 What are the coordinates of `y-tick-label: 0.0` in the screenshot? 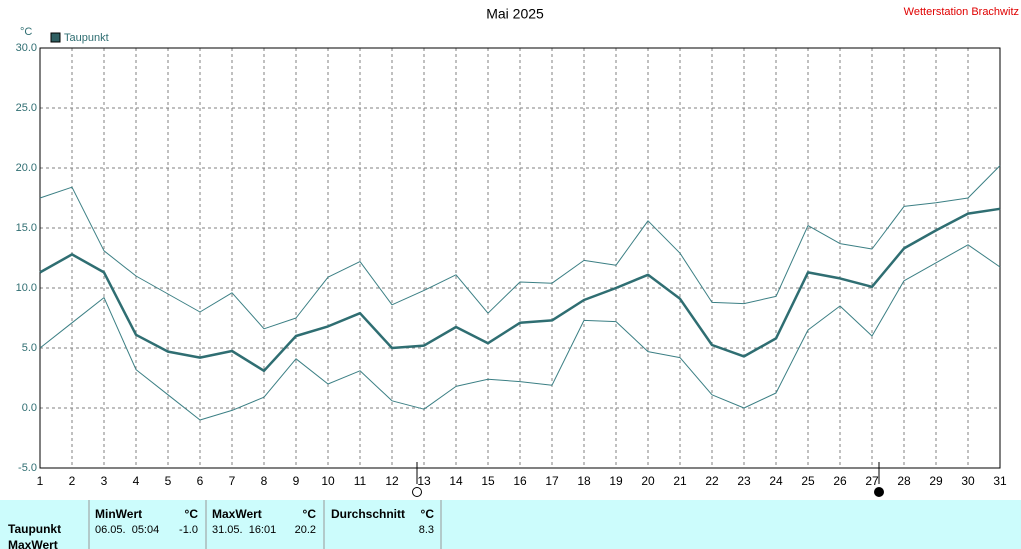 It's located at (29, 408).